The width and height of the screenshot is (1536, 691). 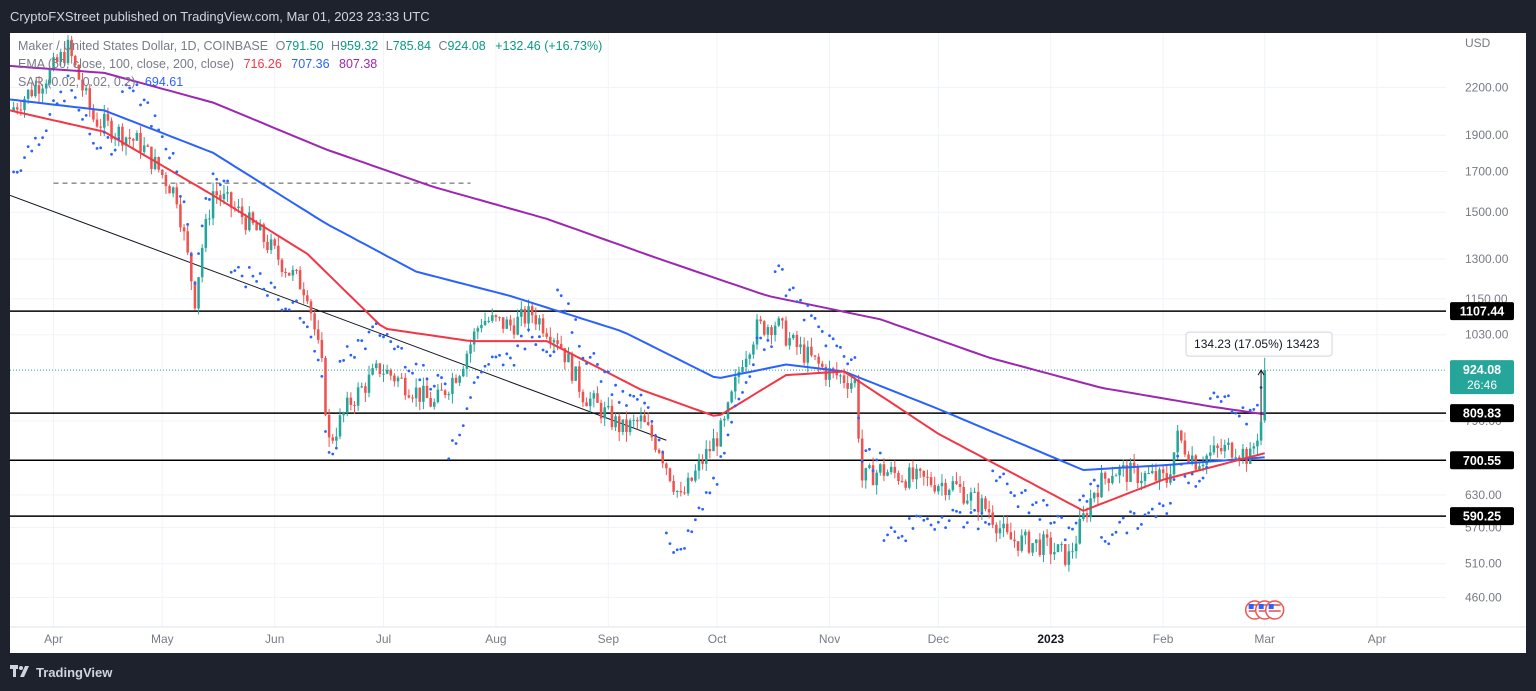 What do you see at coordinates (1264, 610) in the screenshot?
I see `event-markers` at bounding box center [1264, 610].